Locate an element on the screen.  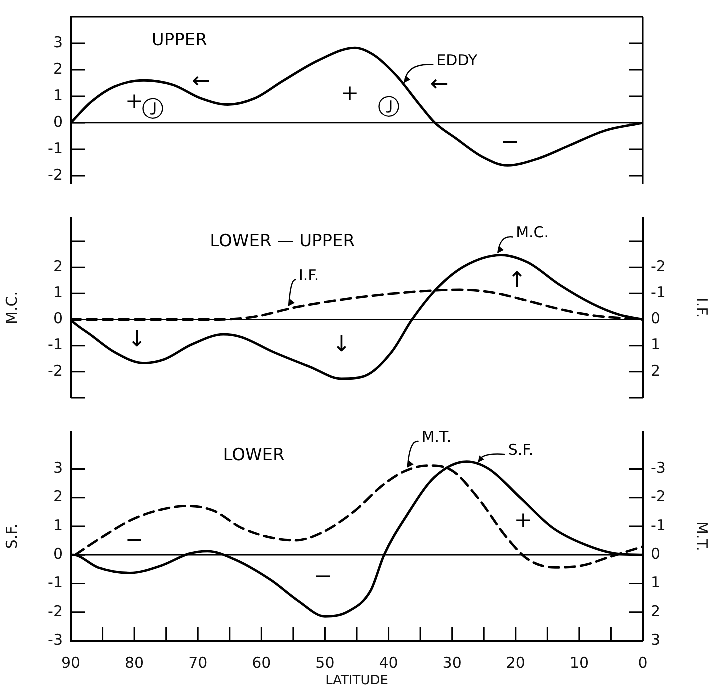
y2-tick-label: 3 is located at coordinates (656, 639).